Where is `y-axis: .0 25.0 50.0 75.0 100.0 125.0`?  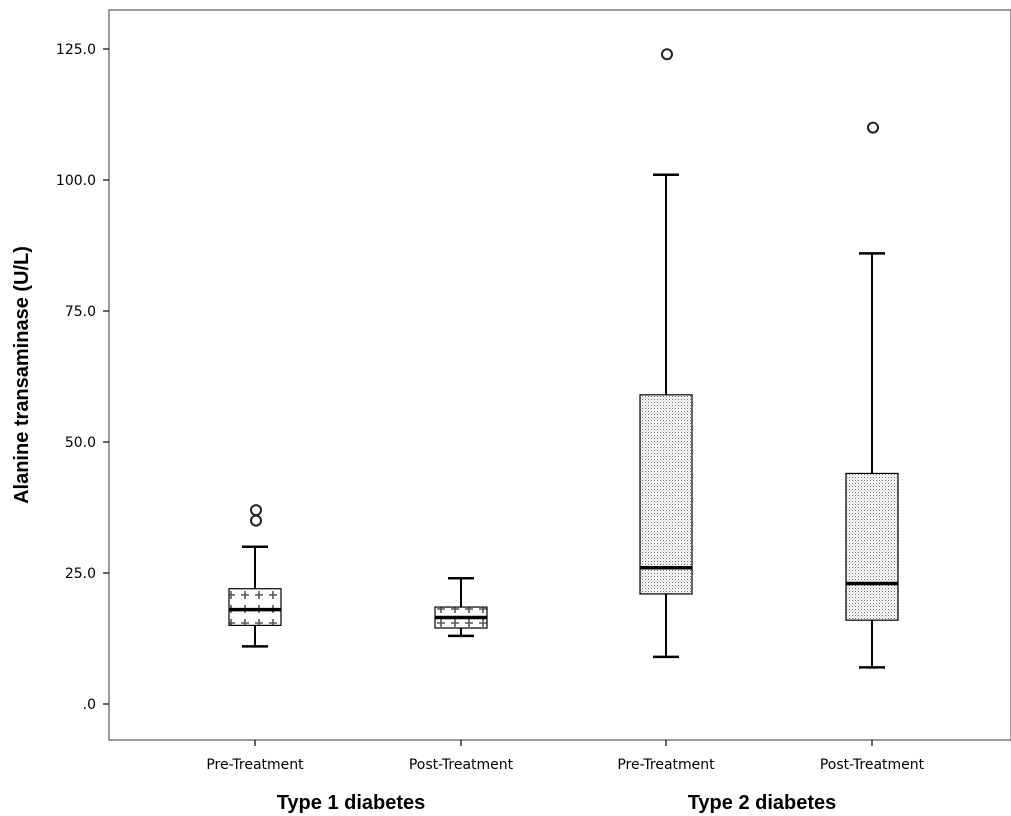
y-axis: .0 25.0 50.0 75.0 100.0 125.0 is located at coordinates (82, 377).